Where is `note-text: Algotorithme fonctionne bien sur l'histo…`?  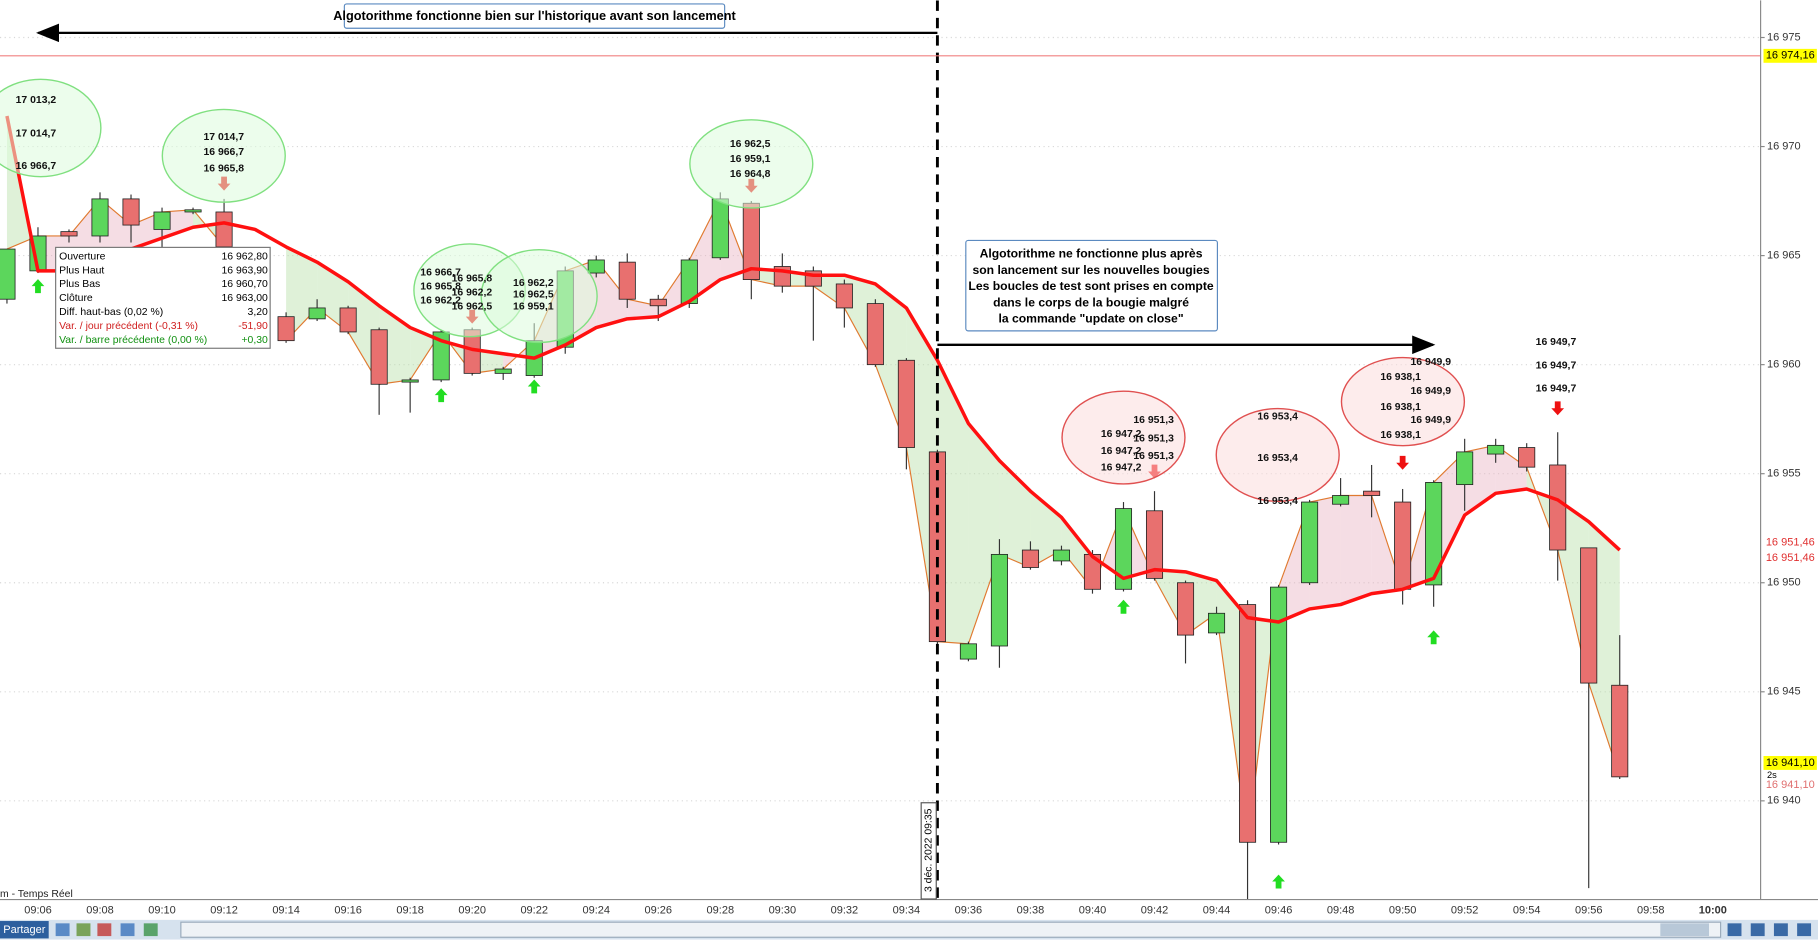 note-text: Algotorithme fonctionne bien sur l'histo… is located at coordinates (534, 15).